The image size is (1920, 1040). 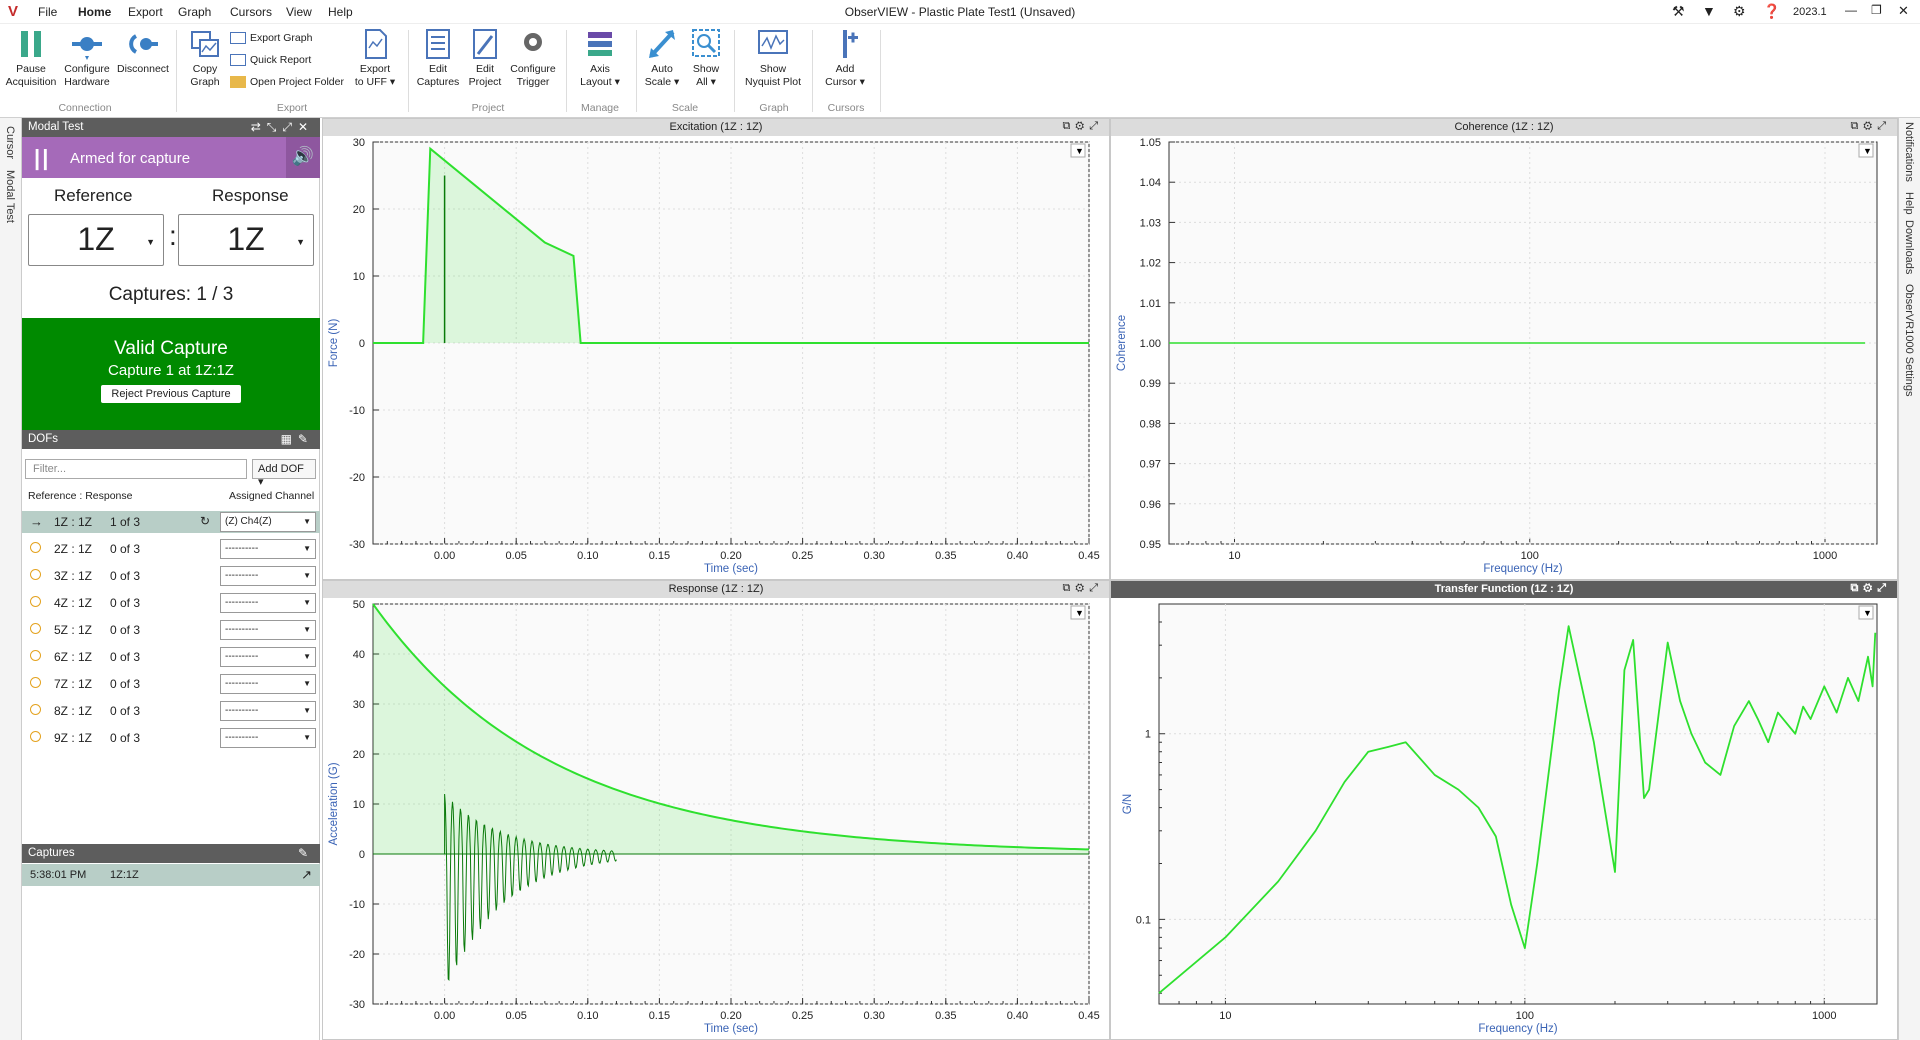 What do you see at coordinates (297, 439) in the screenshot?
I see `dofs-tool-icons: ▦✎` at bounding box center [297, 439].